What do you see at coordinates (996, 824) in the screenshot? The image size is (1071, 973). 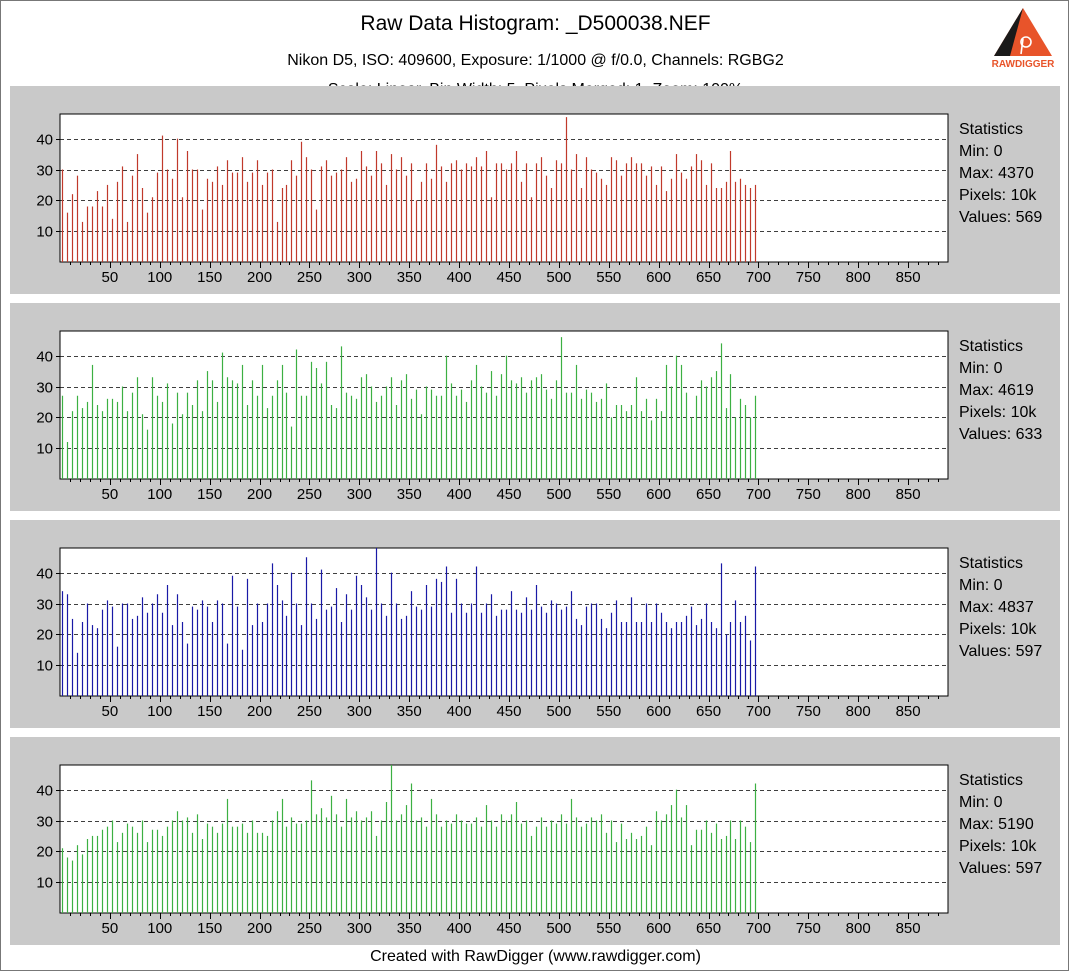 I see `stat-max: Max: 5190` at bounding box center [996, 824].